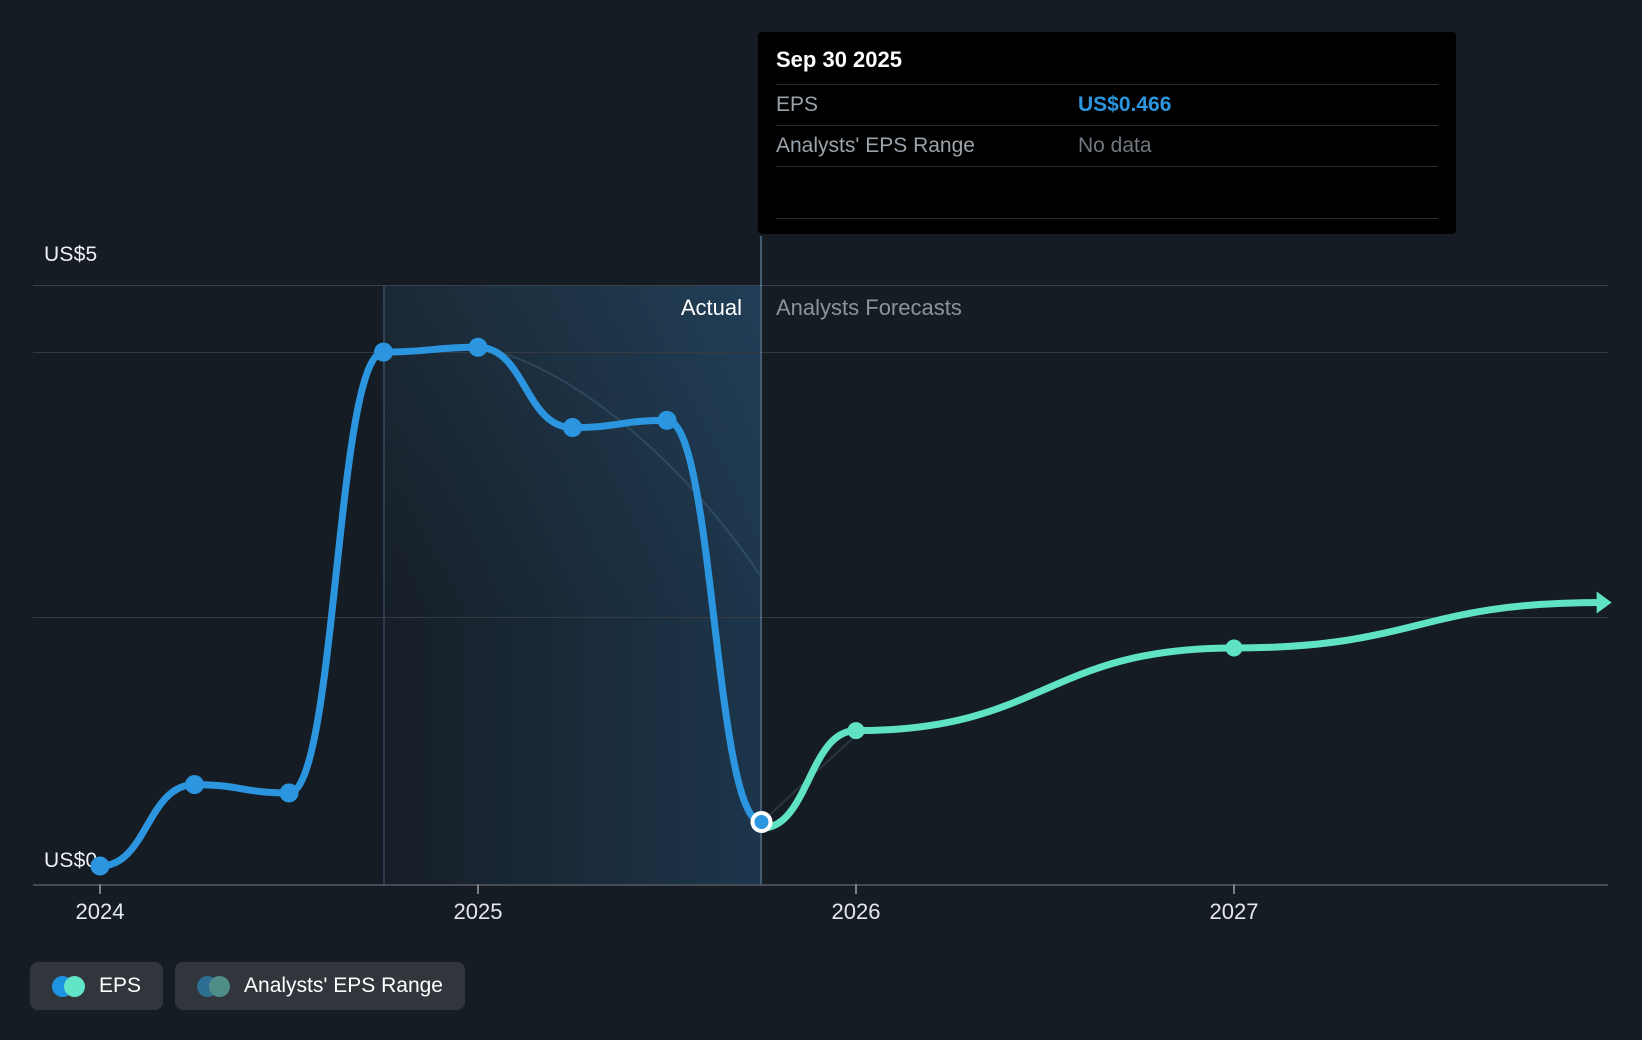  What do you see at coordinates (820, 885) in the screenshot?
I see `x-axis-baseline` at bounding box center [820, 885].